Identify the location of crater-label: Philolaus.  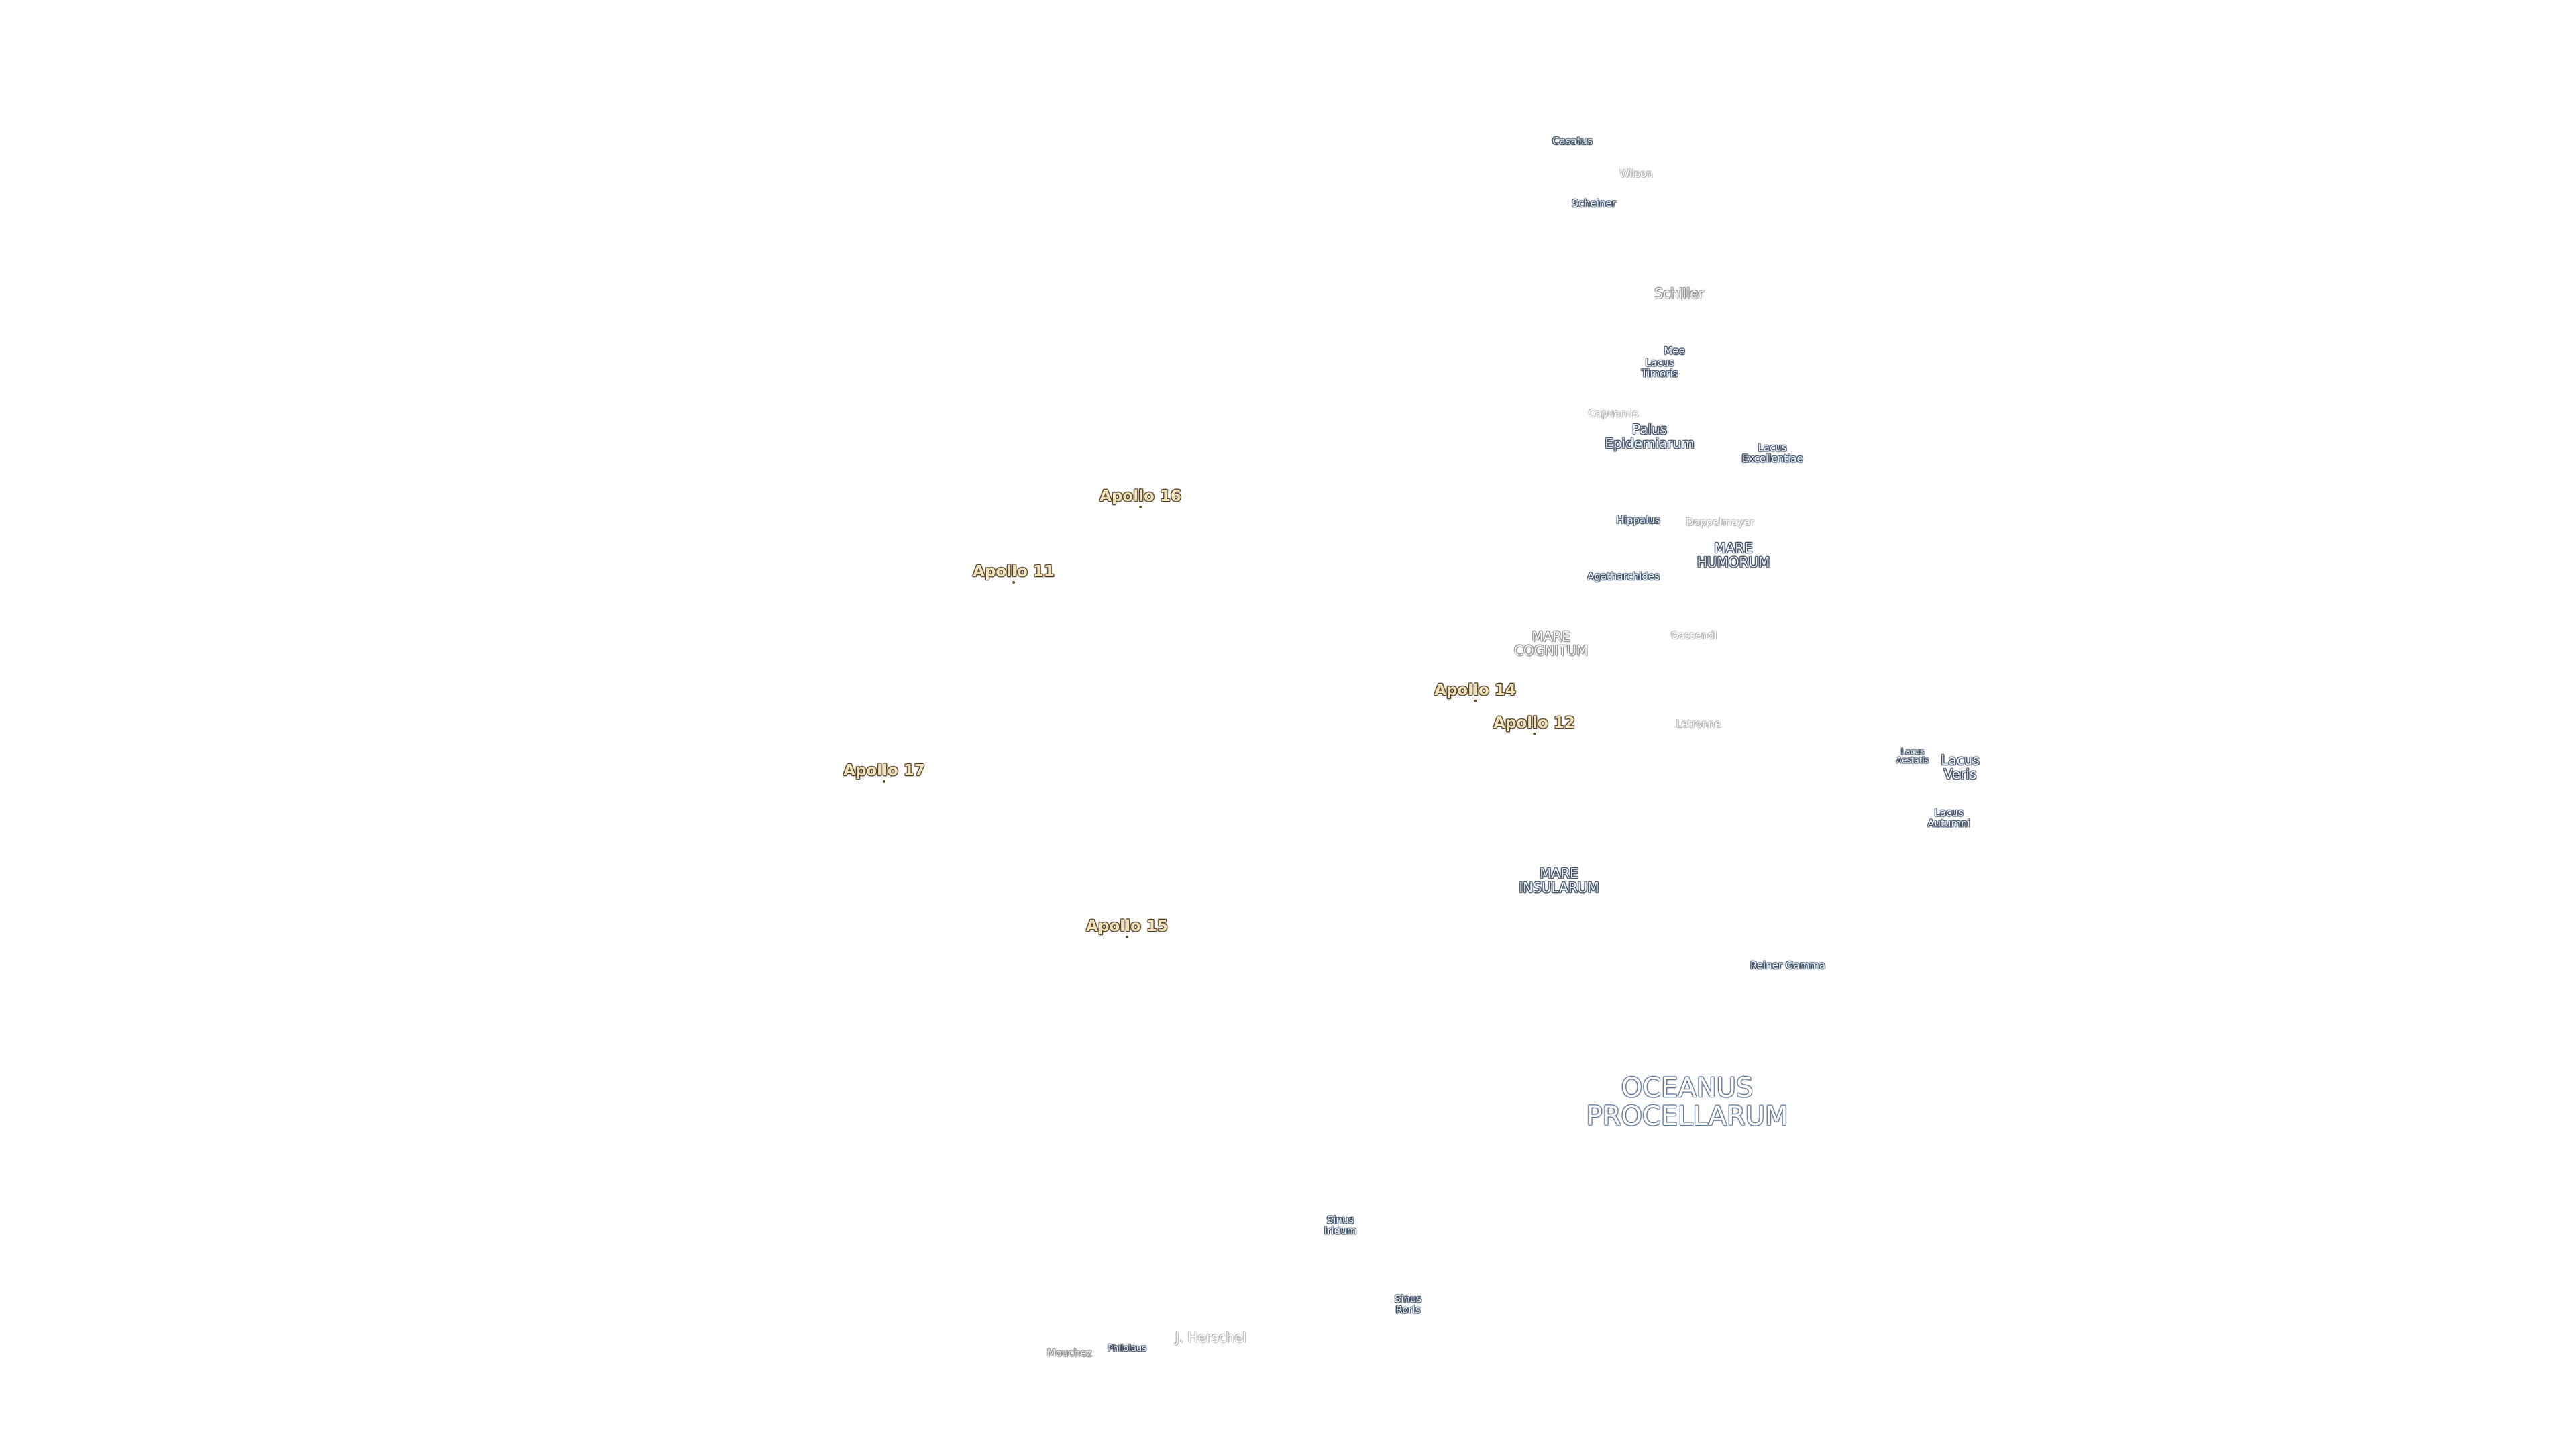
(1127, 1349).